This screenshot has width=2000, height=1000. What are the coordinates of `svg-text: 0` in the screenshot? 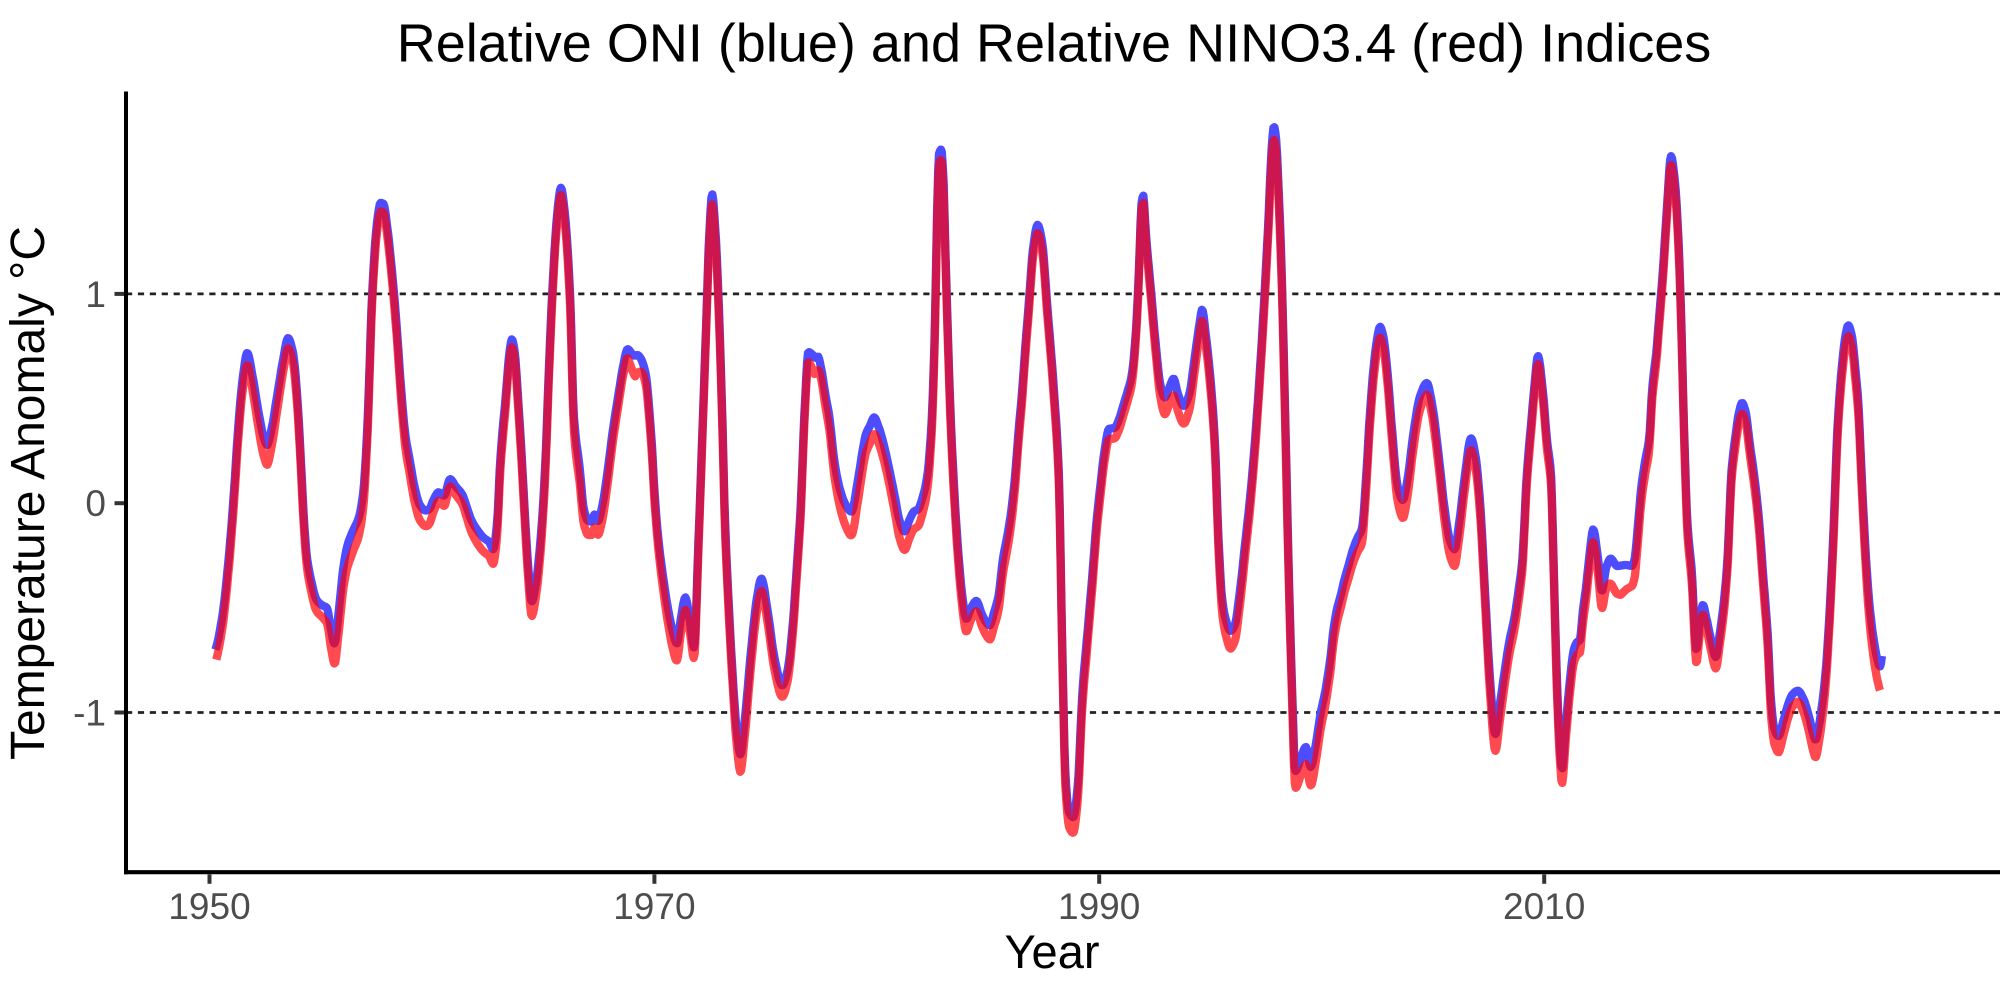 It's located at (95, 503).